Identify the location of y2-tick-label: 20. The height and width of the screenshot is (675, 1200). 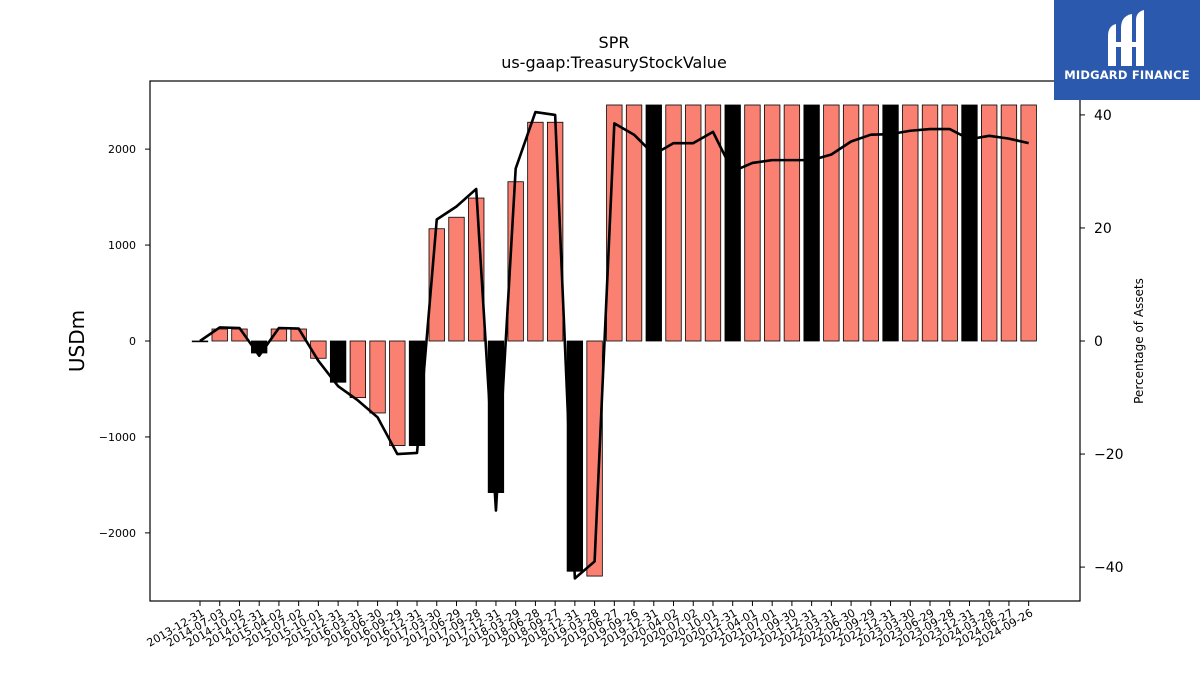
(1103, 229).